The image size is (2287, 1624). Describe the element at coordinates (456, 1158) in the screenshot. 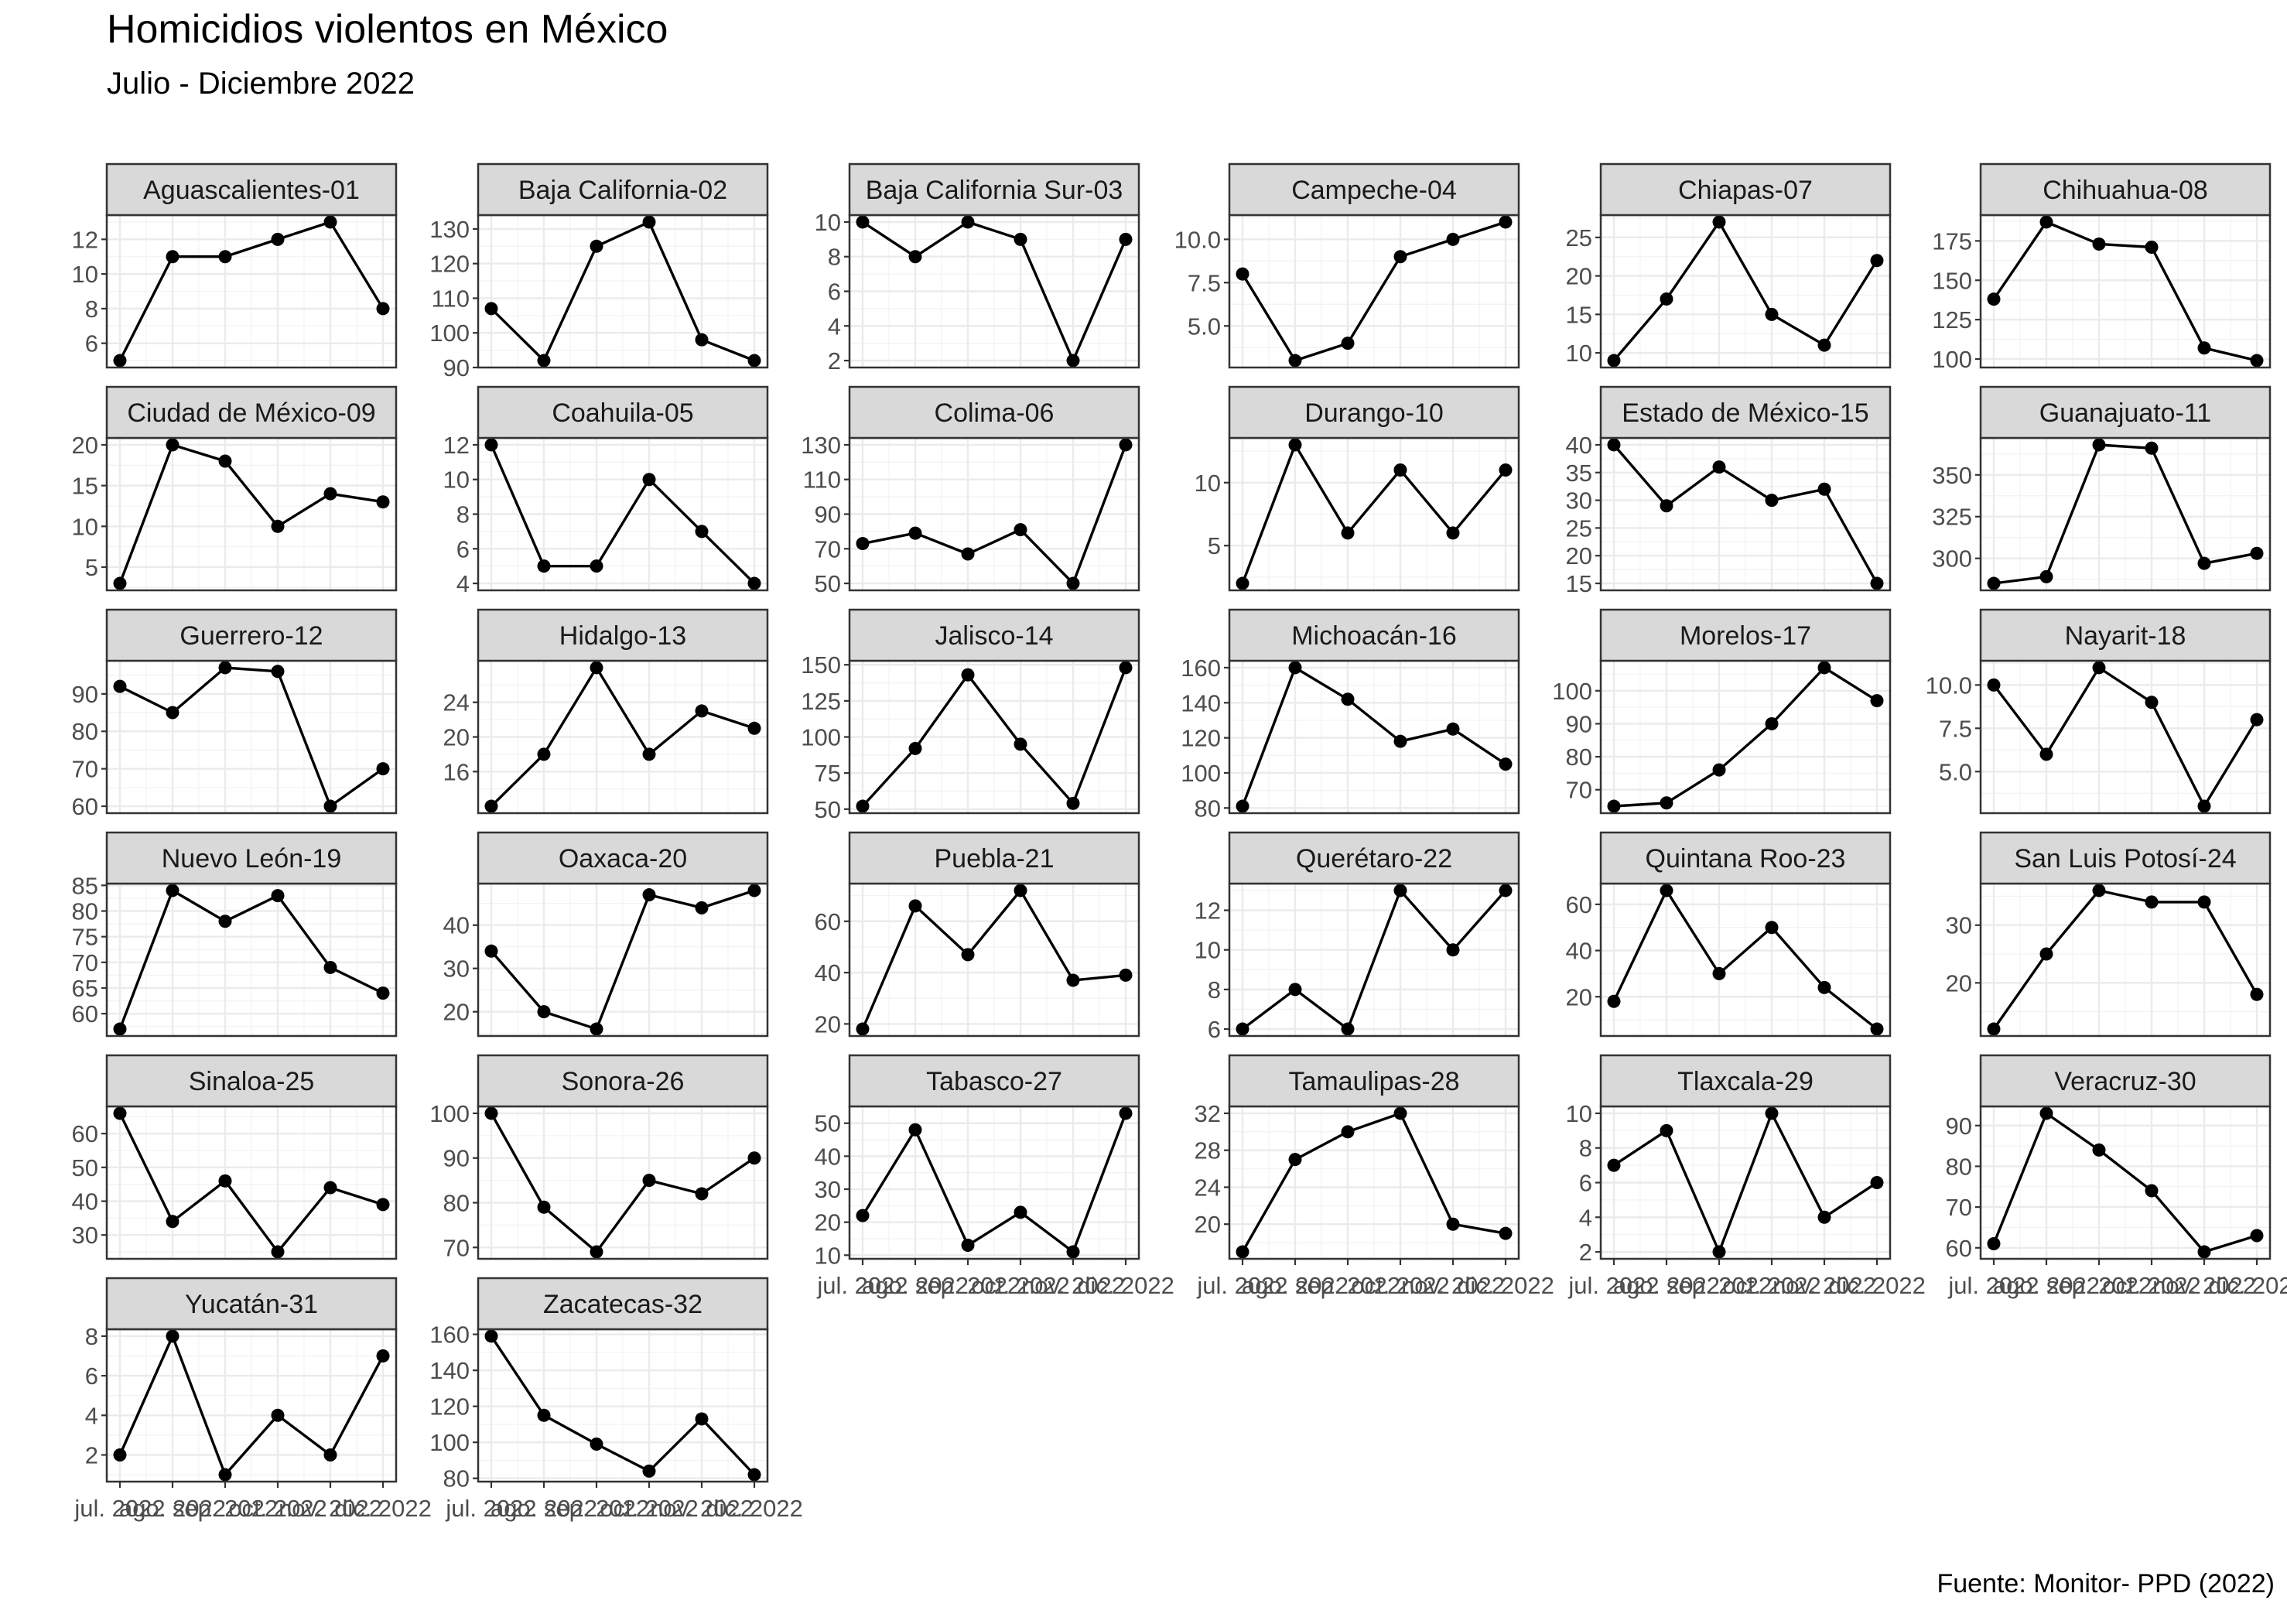

I see `y-tick-label: 90` at that location.